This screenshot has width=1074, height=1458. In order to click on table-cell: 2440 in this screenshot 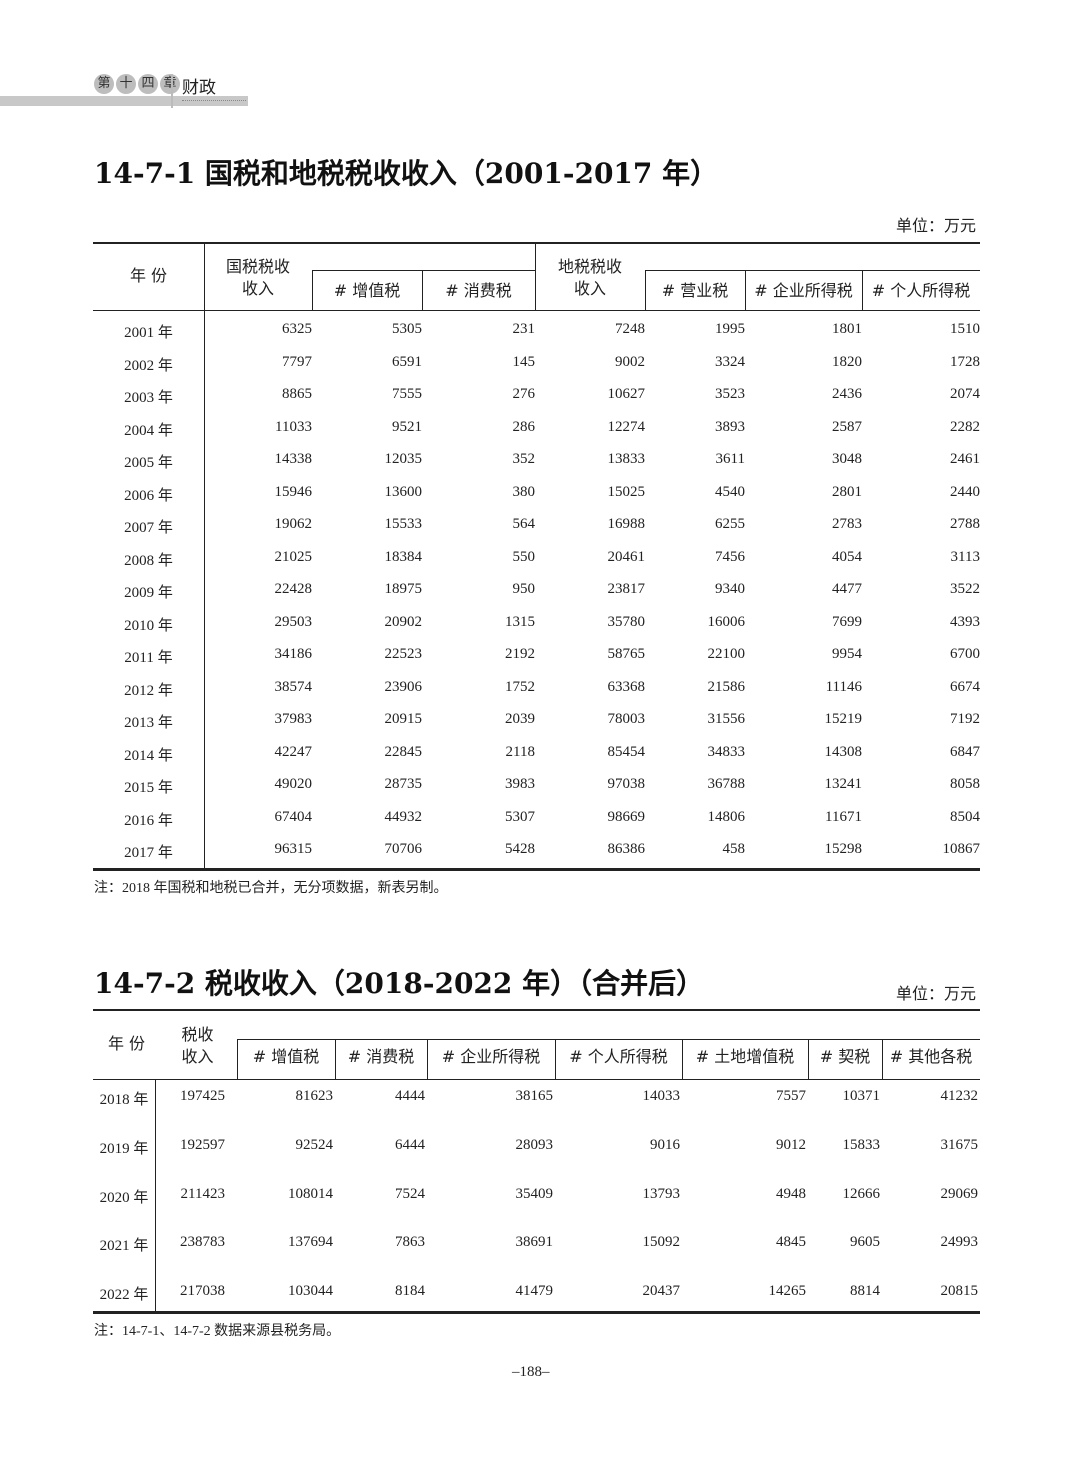, I will do `click(965, 491)`.